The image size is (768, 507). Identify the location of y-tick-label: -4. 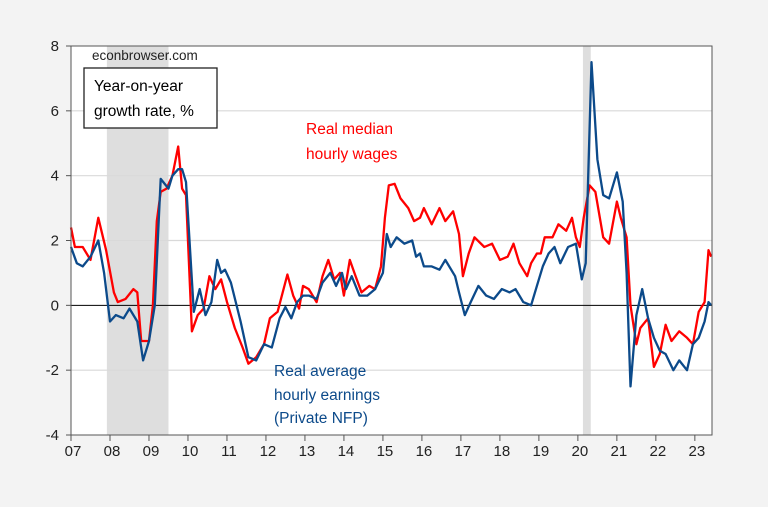
(52, 435).